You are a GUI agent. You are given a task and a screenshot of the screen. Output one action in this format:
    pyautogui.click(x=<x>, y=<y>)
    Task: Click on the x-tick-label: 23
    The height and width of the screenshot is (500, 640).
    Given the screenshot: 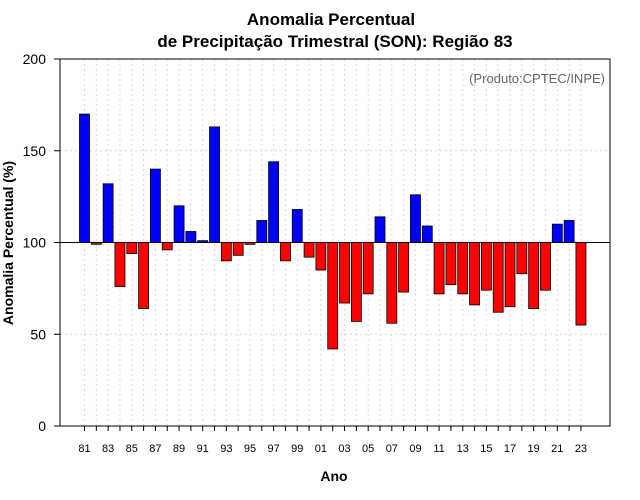 What is the action you would take?
    pyautogui.click(x=581, y=449)
    